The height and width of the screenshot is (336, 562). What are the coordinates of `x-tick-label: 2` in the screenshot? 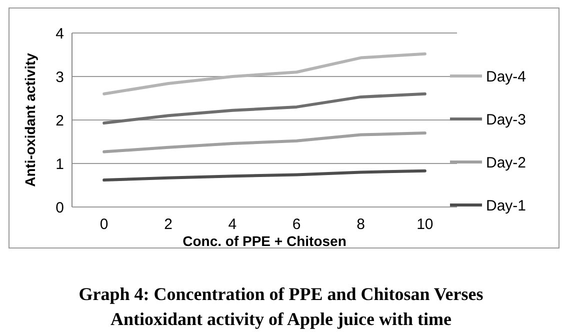 It's located at (168, 224).